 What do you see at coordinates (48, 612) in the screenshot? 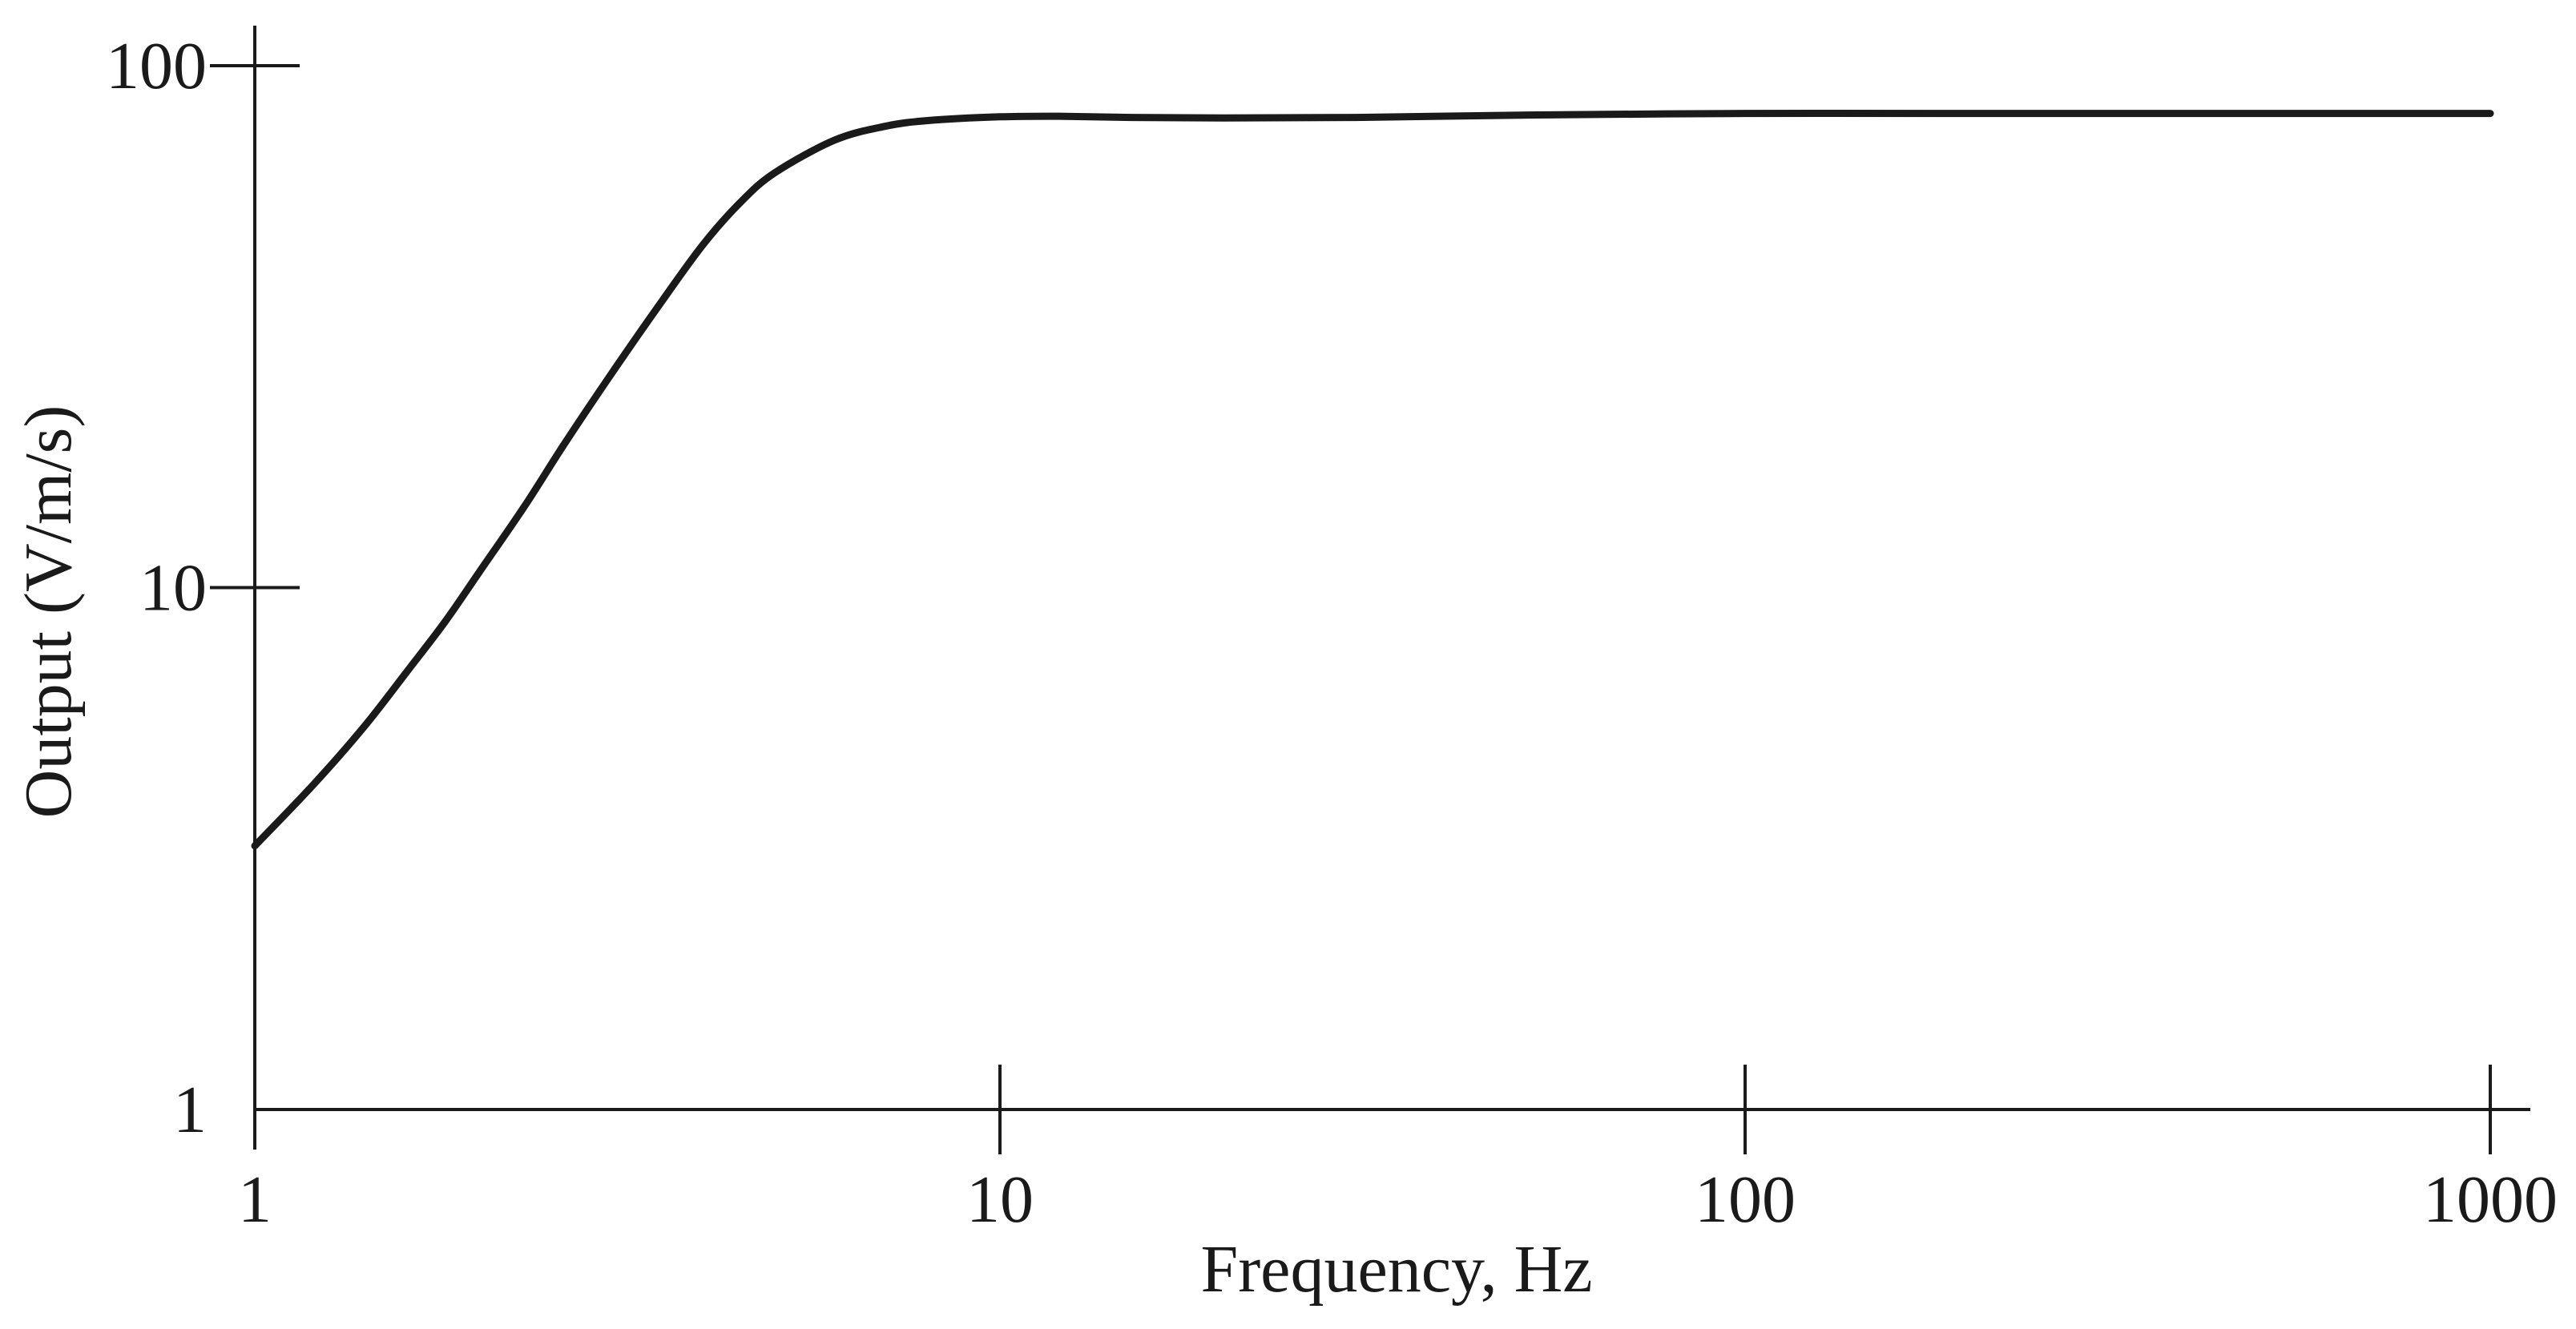
I see `y-axis-title: Output (V/m/s)` at bounding box center [48, 612].